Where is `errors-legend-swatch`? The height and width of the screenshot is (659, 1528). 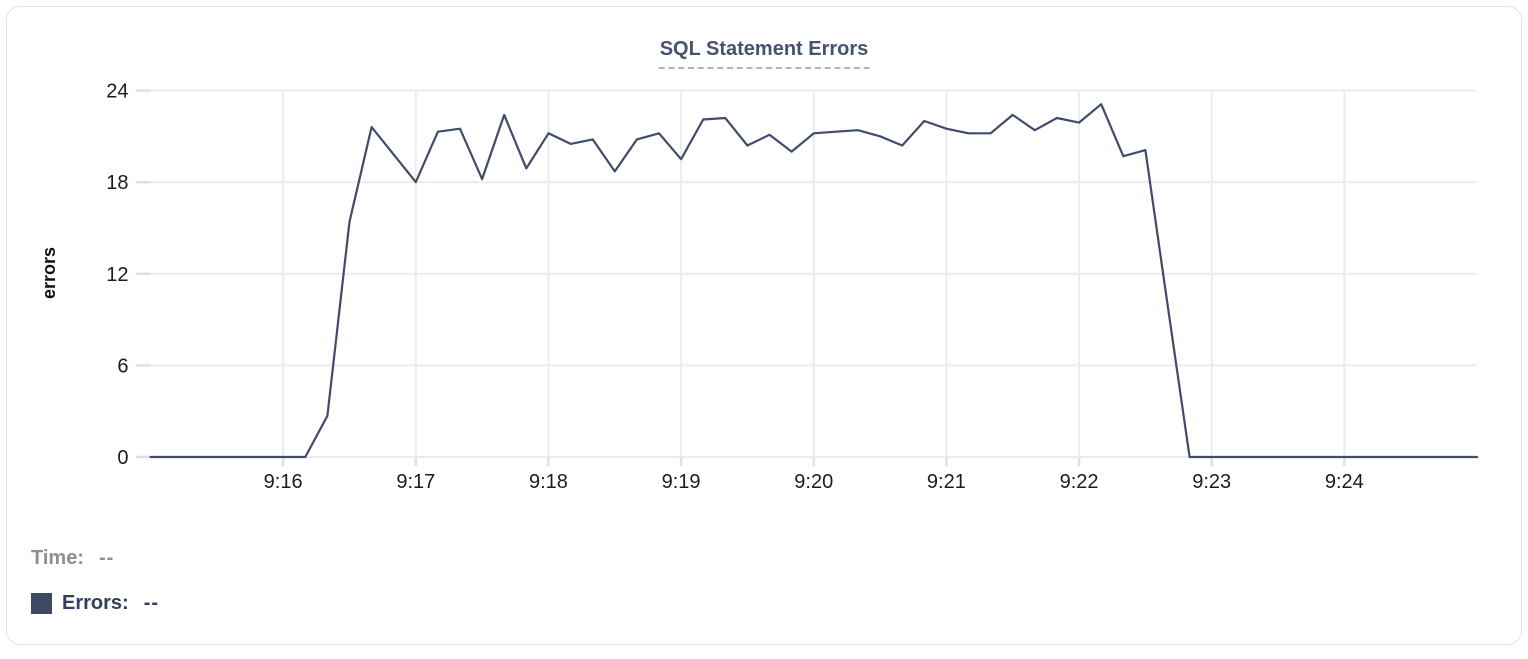 errors-legend-swatch is located at coordinates (41, 603).